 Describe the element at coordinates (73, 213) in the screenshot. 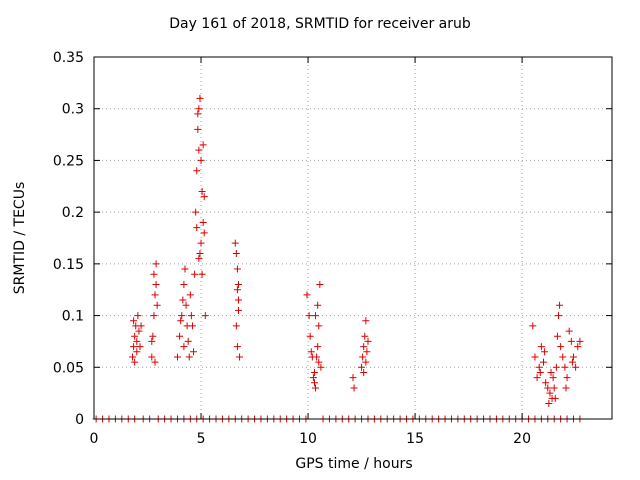

I see `y-tick-label: 0.2` at that location.